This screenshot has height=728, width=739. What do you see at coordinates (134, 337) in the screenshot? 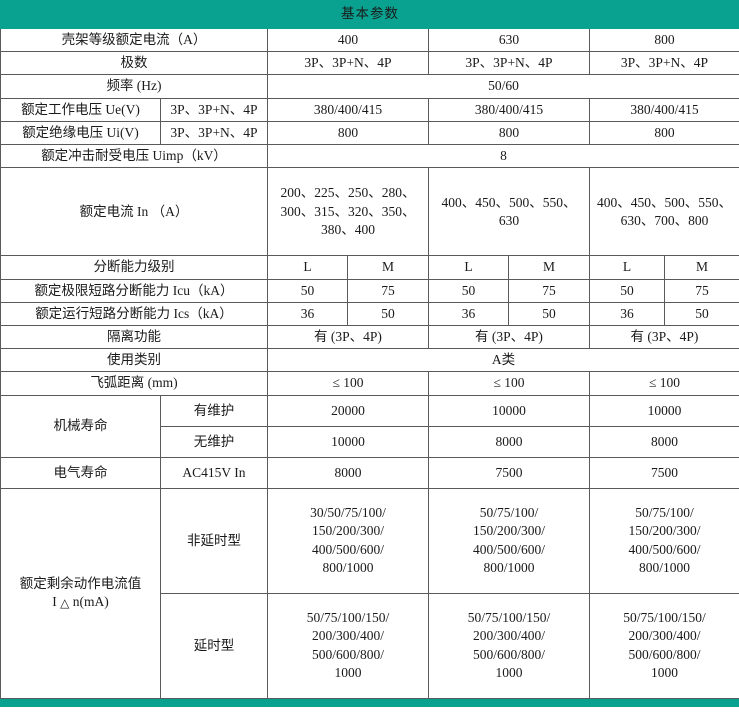
I see `isolation-label: 隔离功能` at bounding box center [134, 337].